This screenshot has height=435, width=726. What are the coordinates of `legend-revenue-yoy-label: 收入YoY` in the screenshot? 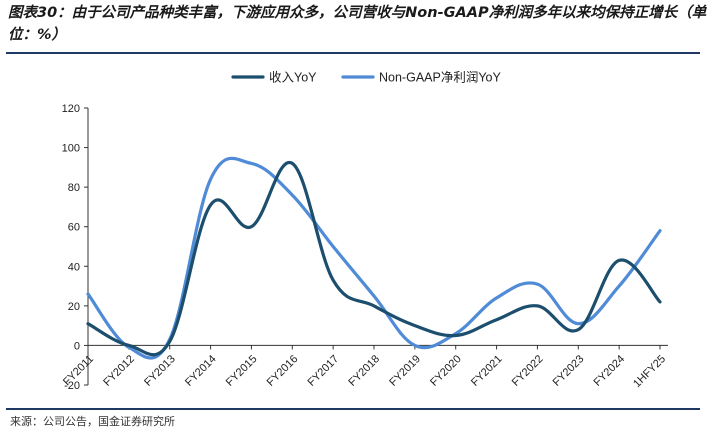 It's located at (293, 78).